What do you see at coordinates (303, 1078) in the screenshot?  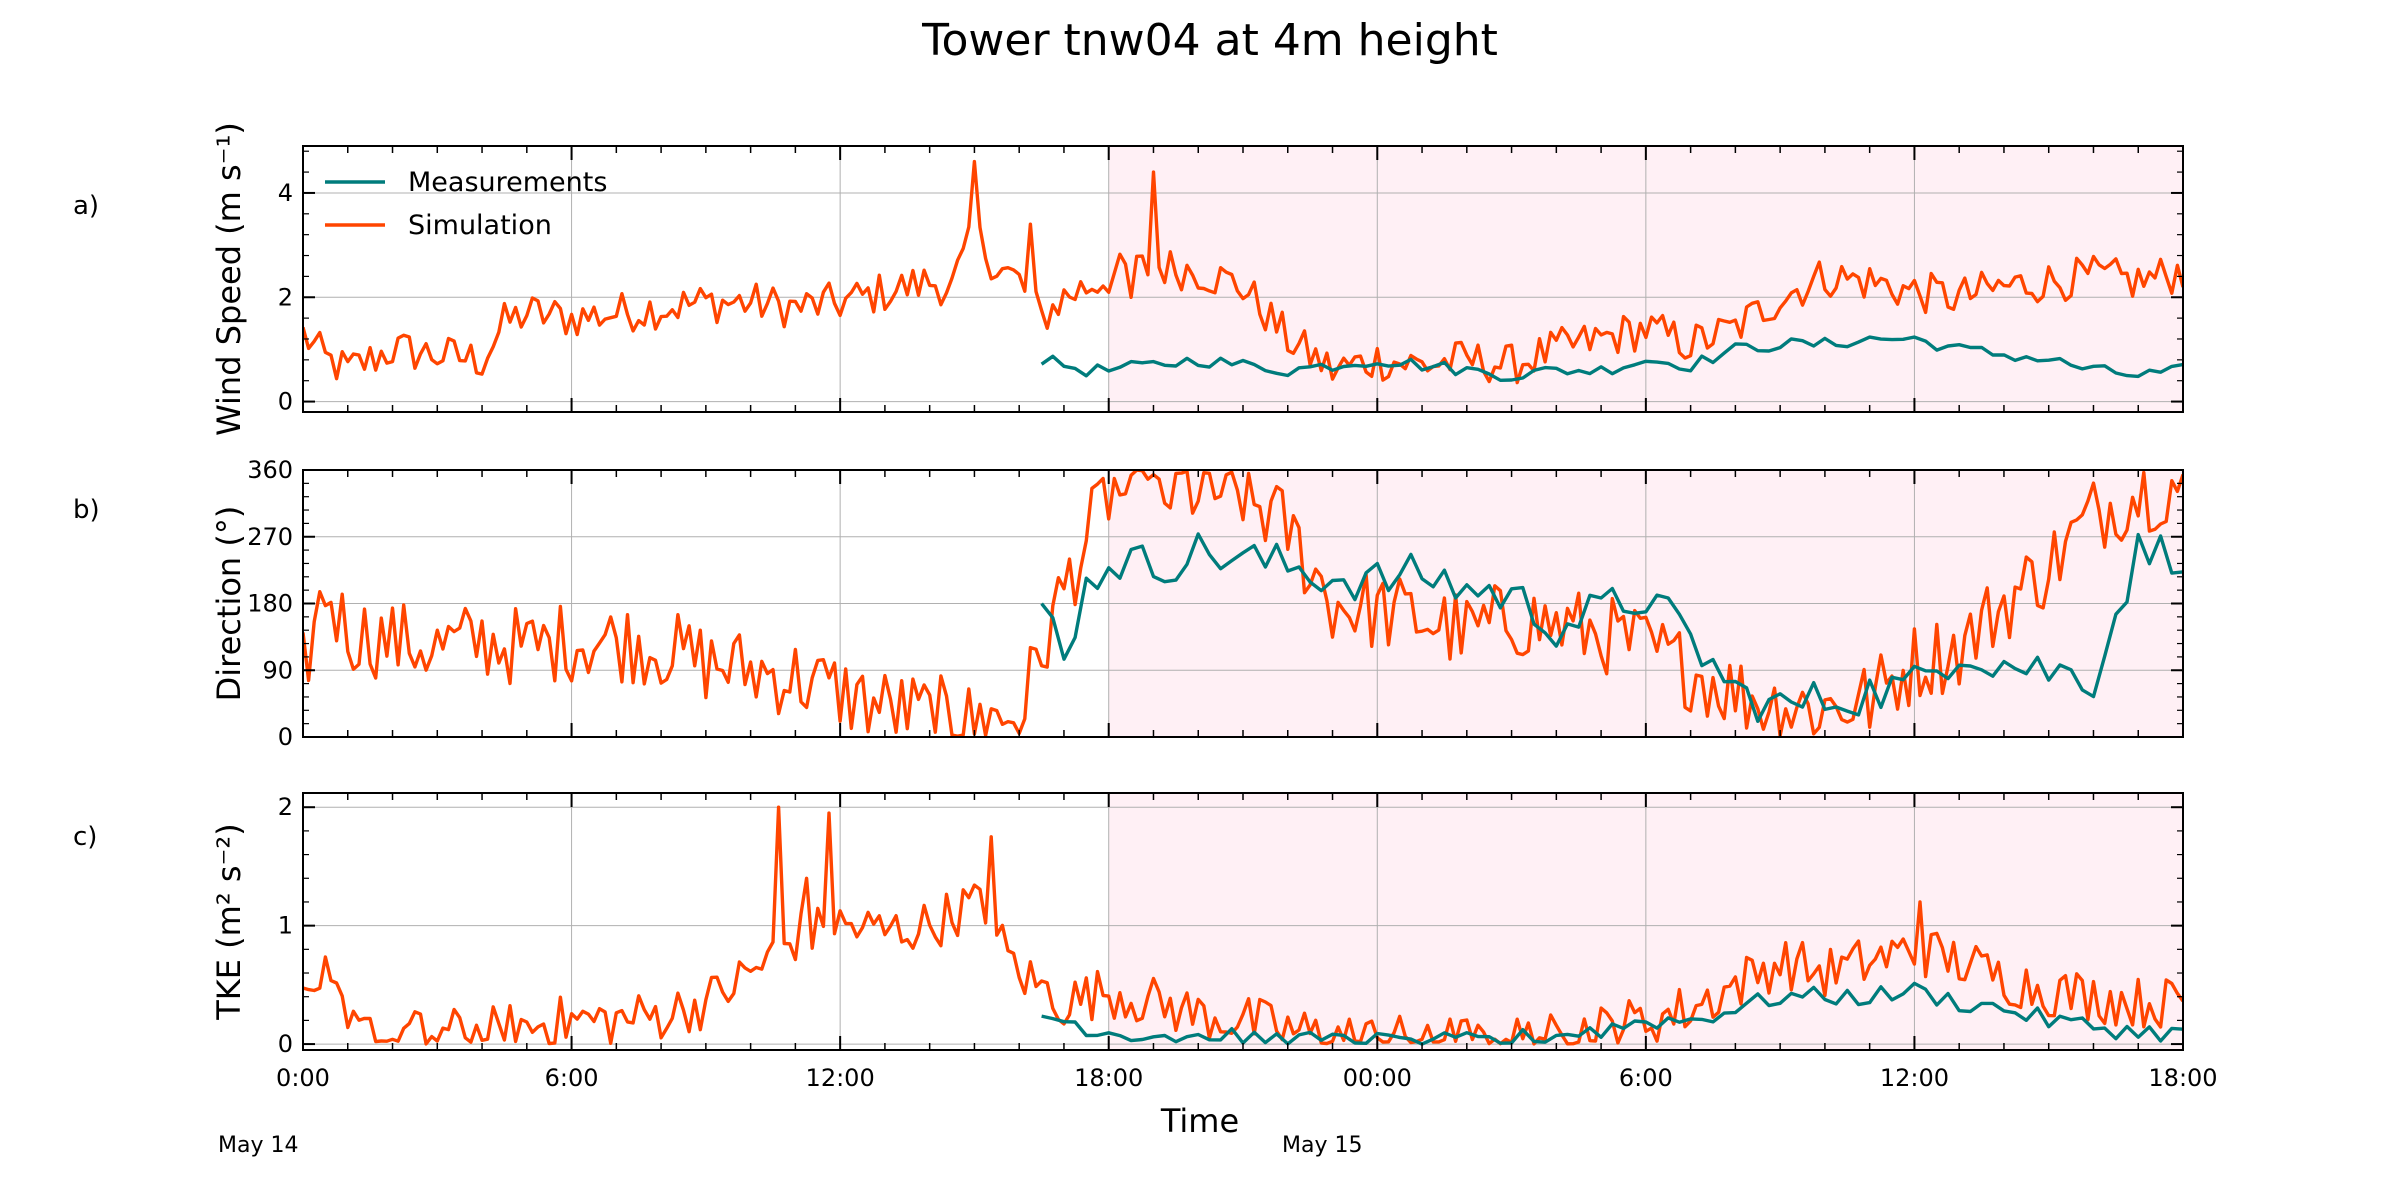 I see `x-tick-label: 0:00` at bounding box center [303, 1078].